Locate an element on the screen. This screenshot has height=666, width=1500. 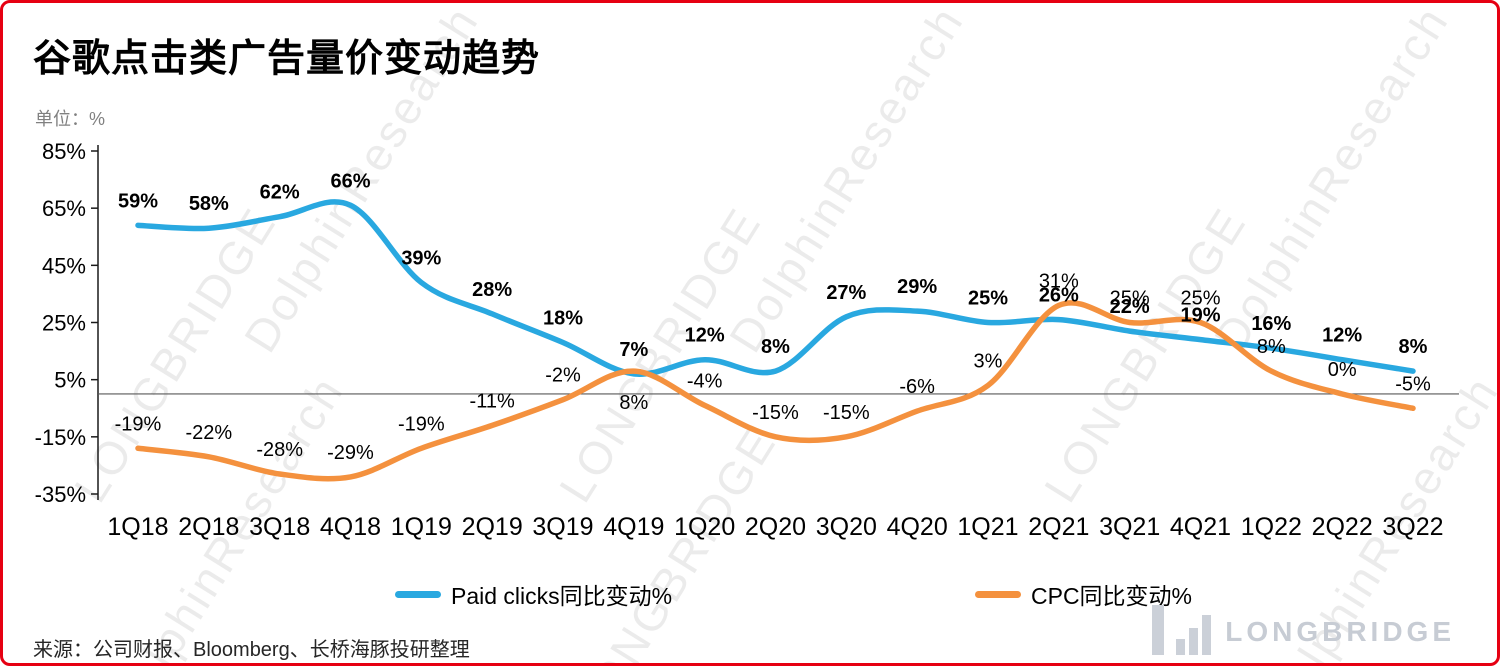
logo-wordmark: LONGBRIDGE is located at coordinates (1340, 631).